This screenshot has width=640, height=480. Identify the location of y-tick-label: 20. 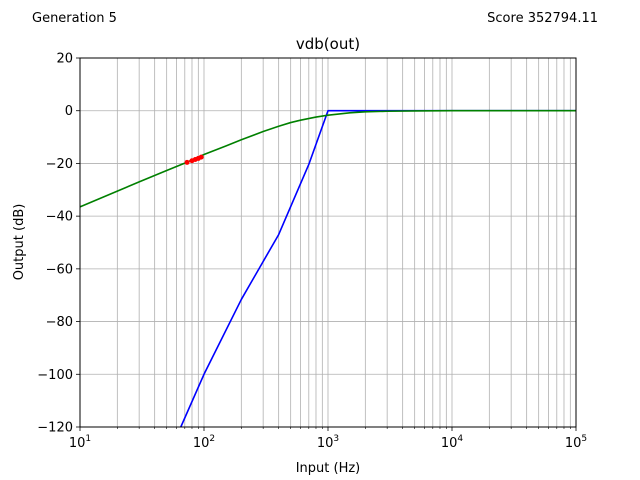
(64, 59).